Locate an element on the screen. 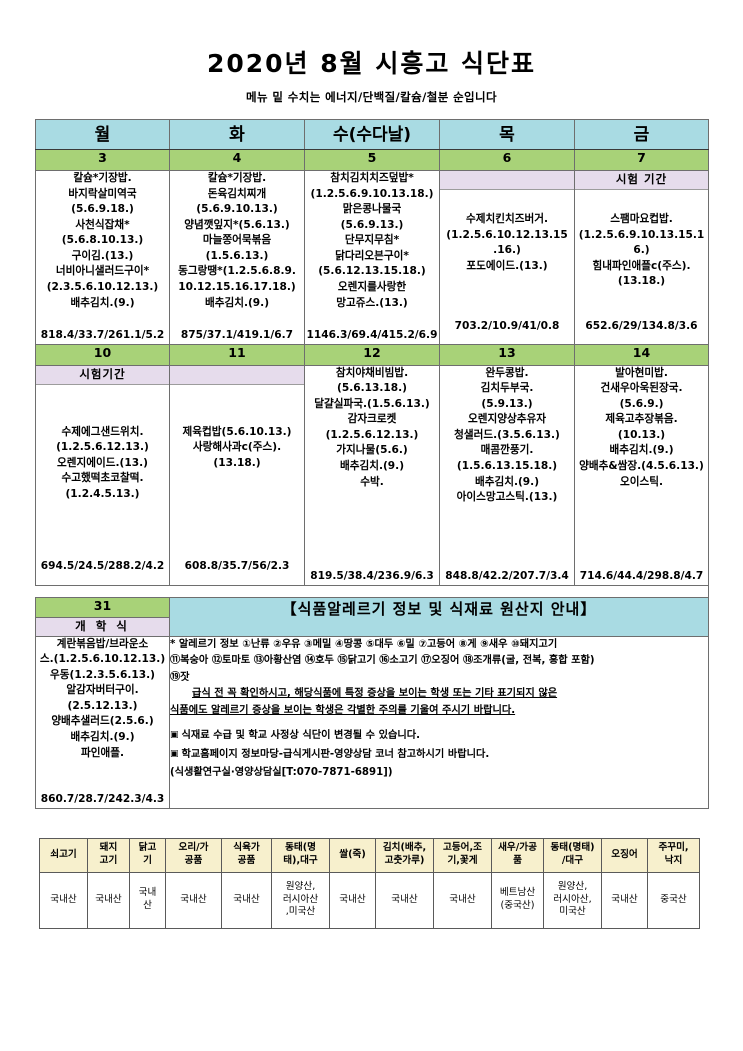  origin-header-line: 새우/가공 is located at coordinates (517, 848).